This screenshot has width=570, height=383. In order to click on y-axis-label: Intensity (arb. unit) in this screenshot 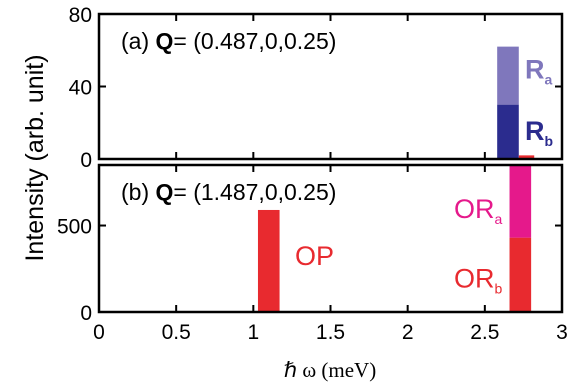, I will do `click(35, 157)`.